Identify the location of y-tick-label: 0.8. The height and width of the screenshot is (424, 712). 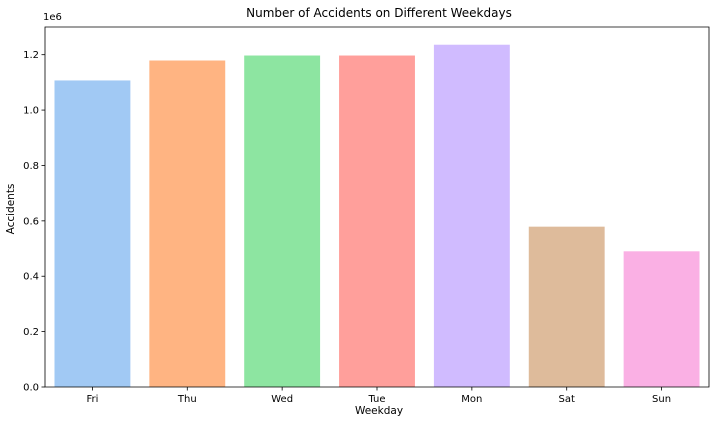
(31, 166).